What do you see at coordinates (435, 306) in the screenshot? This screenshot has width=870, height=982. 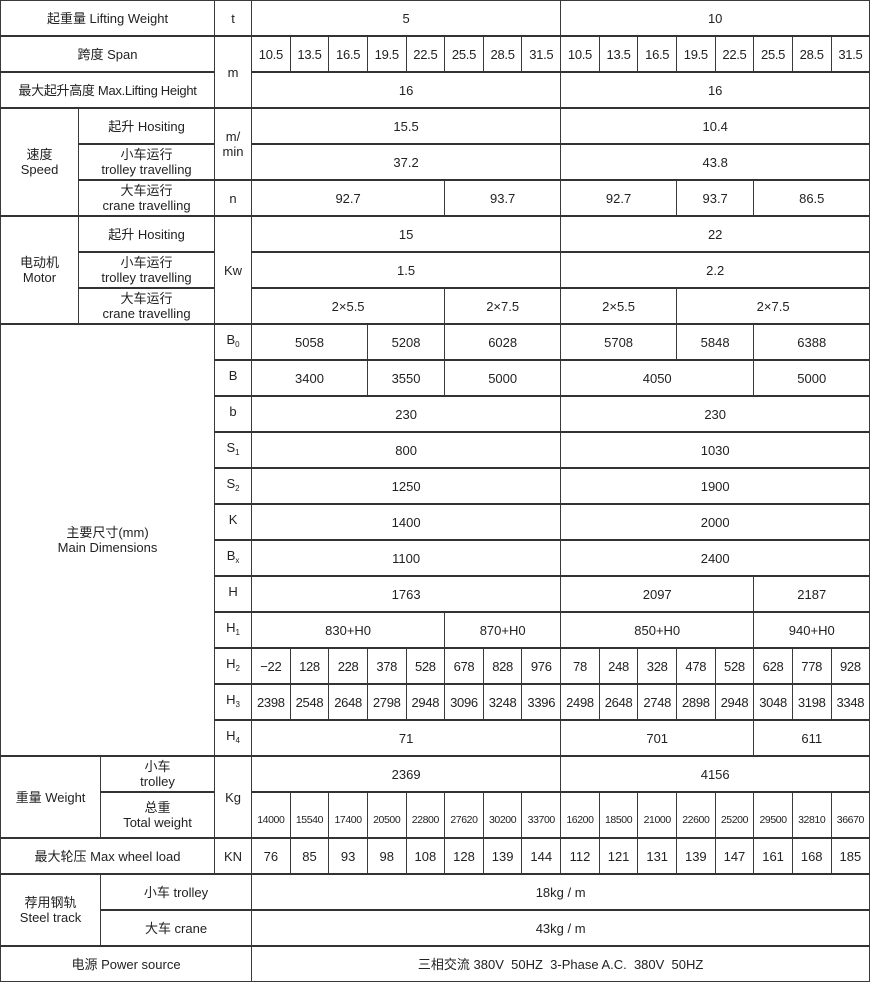 I see `row-motor-crane: 大车运行 crane travelling 2×5.5 2×7.5 2×5.5 2×7.5` at bounding box center [435, 306].